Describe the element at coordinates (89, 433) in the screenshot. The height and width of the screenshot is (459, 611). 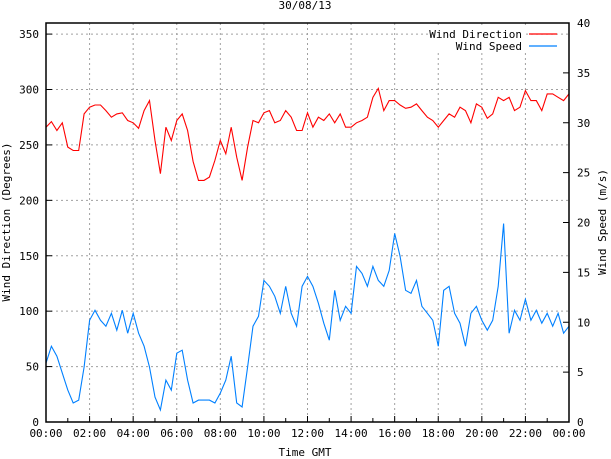
I see `x-tick-label: 02:00` at that location.